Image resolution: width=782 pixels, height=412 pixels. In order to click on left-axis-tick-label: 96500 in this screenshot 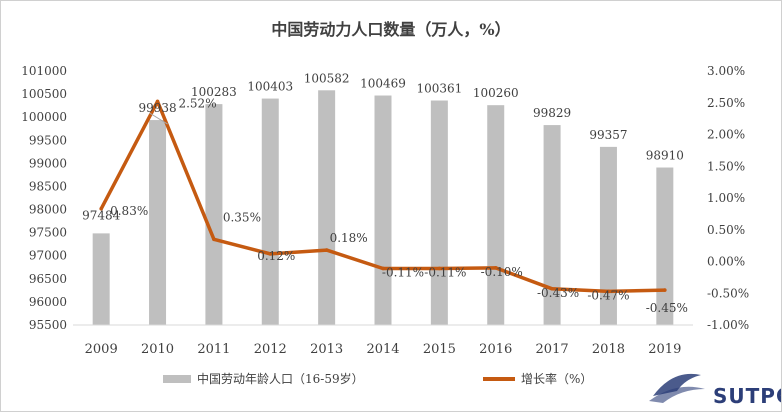, I will do `click(48, 279)`.